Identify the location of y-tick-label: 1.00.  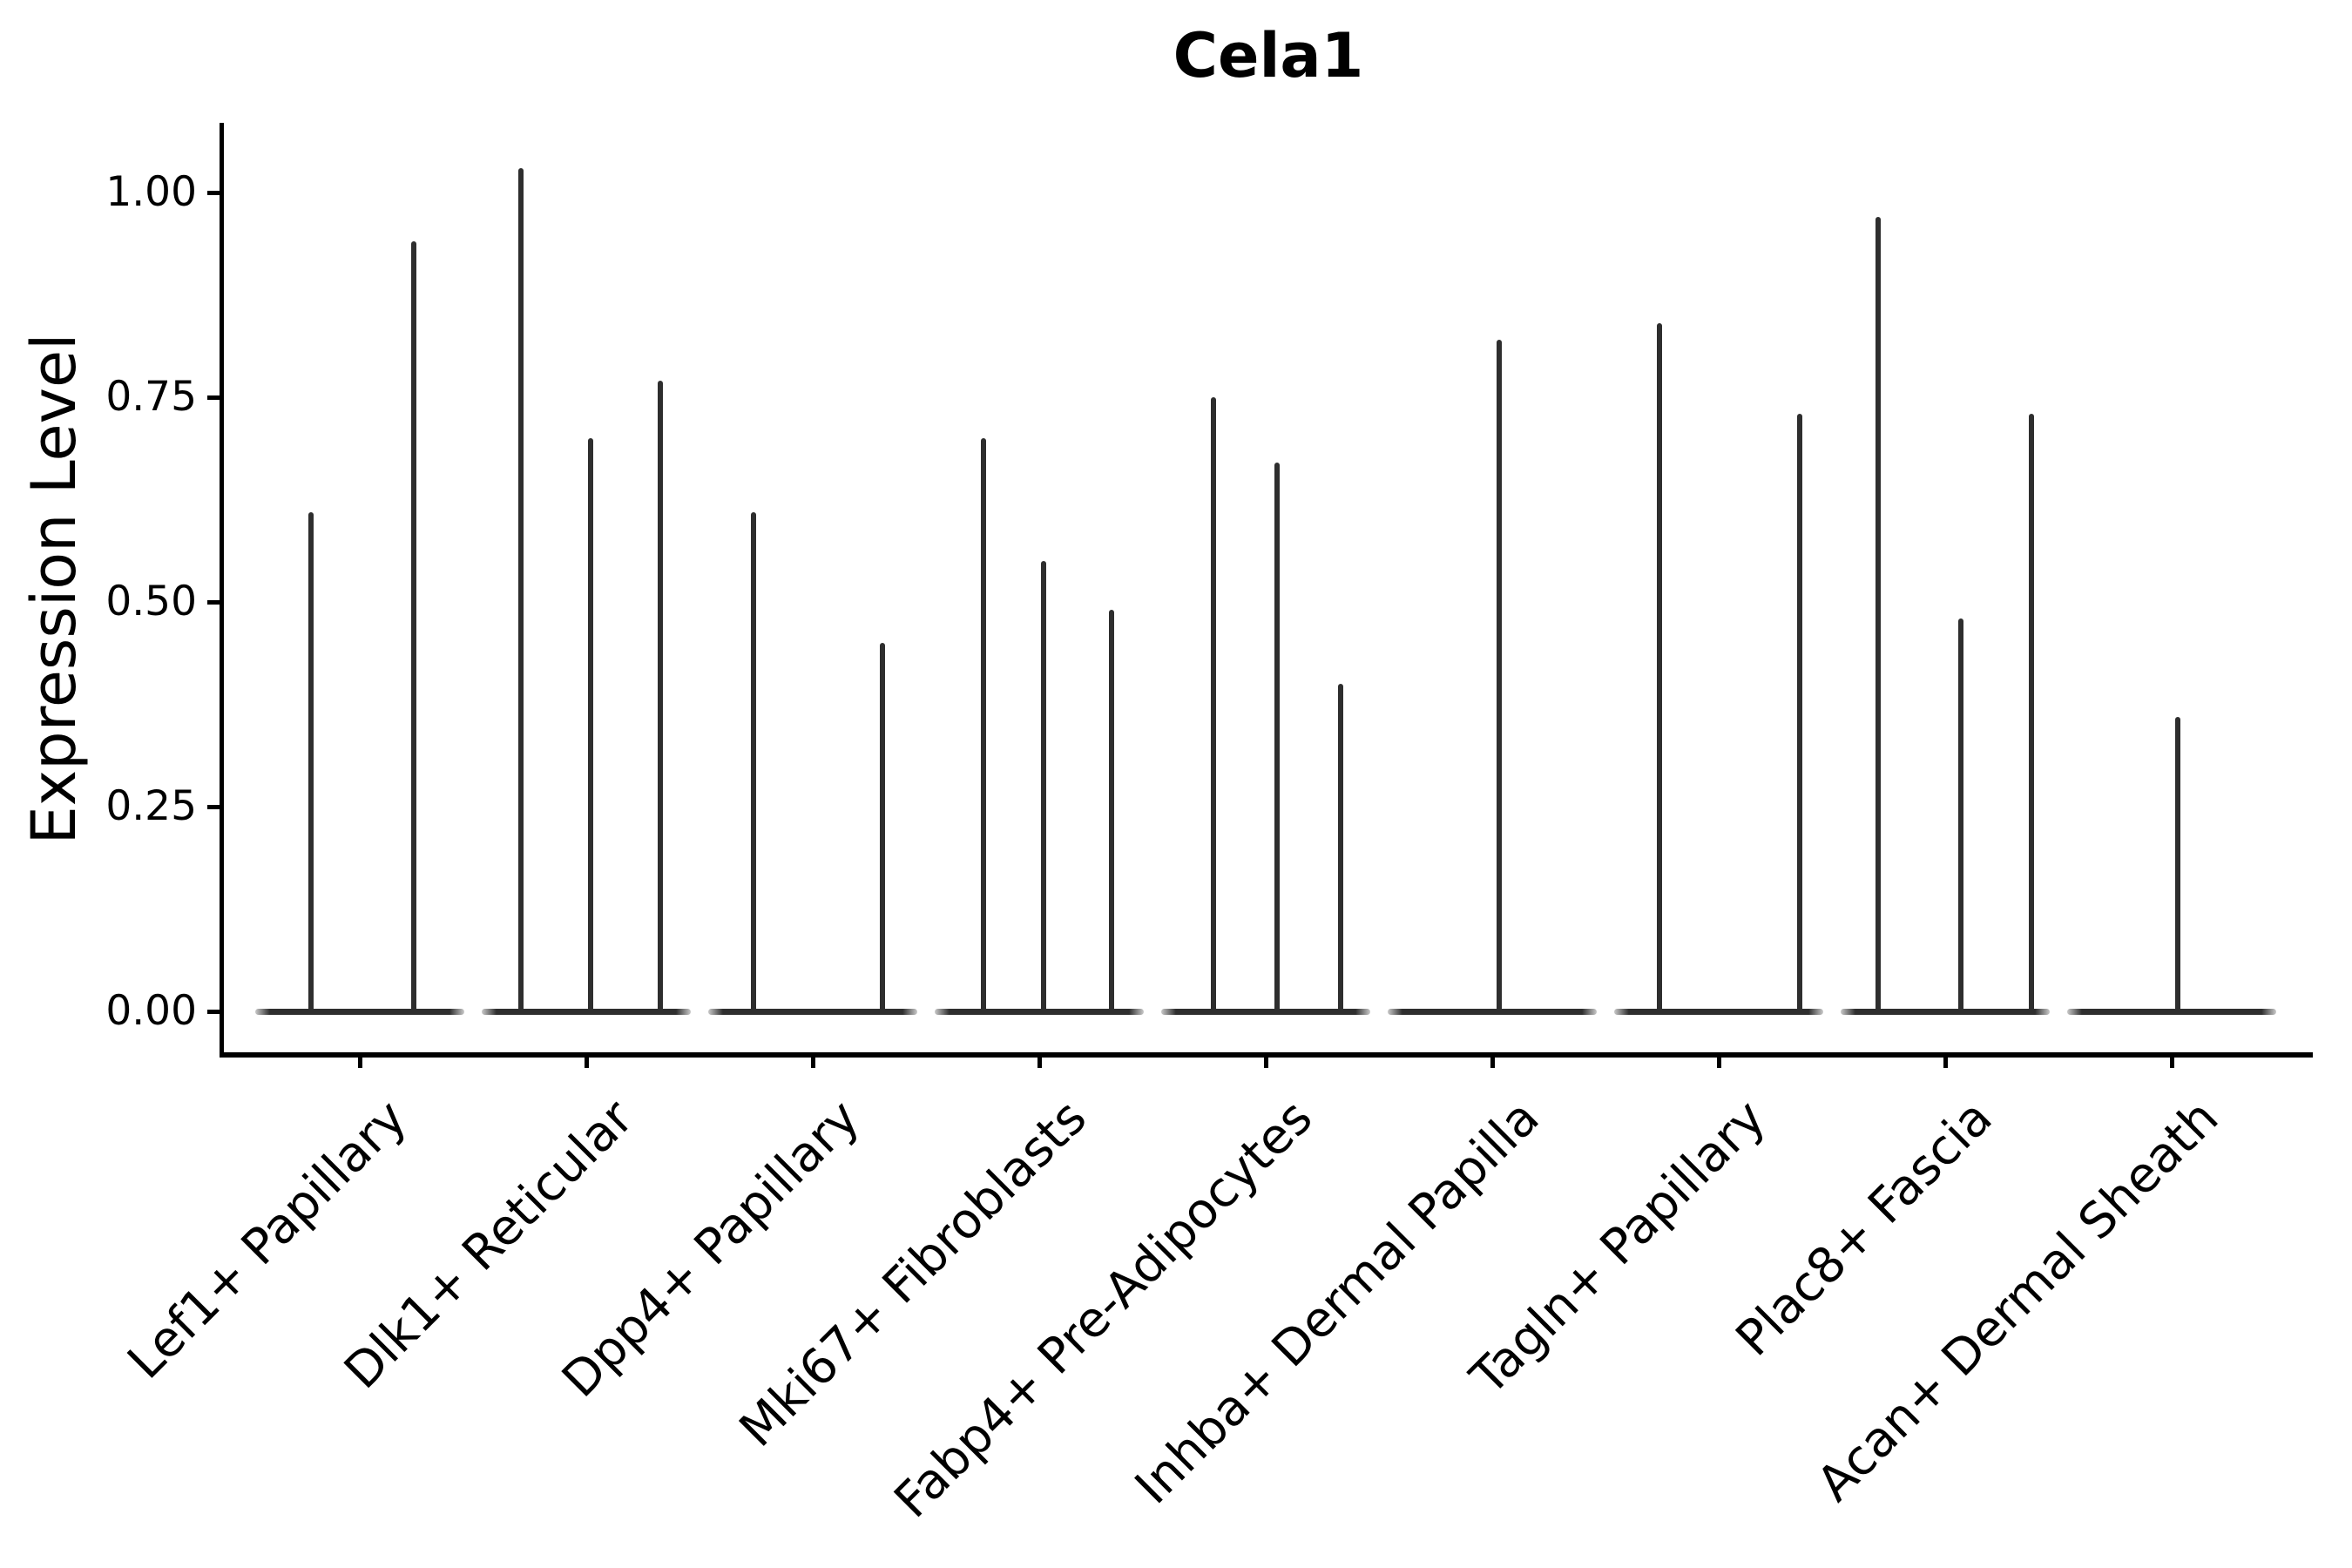
(151, 192).